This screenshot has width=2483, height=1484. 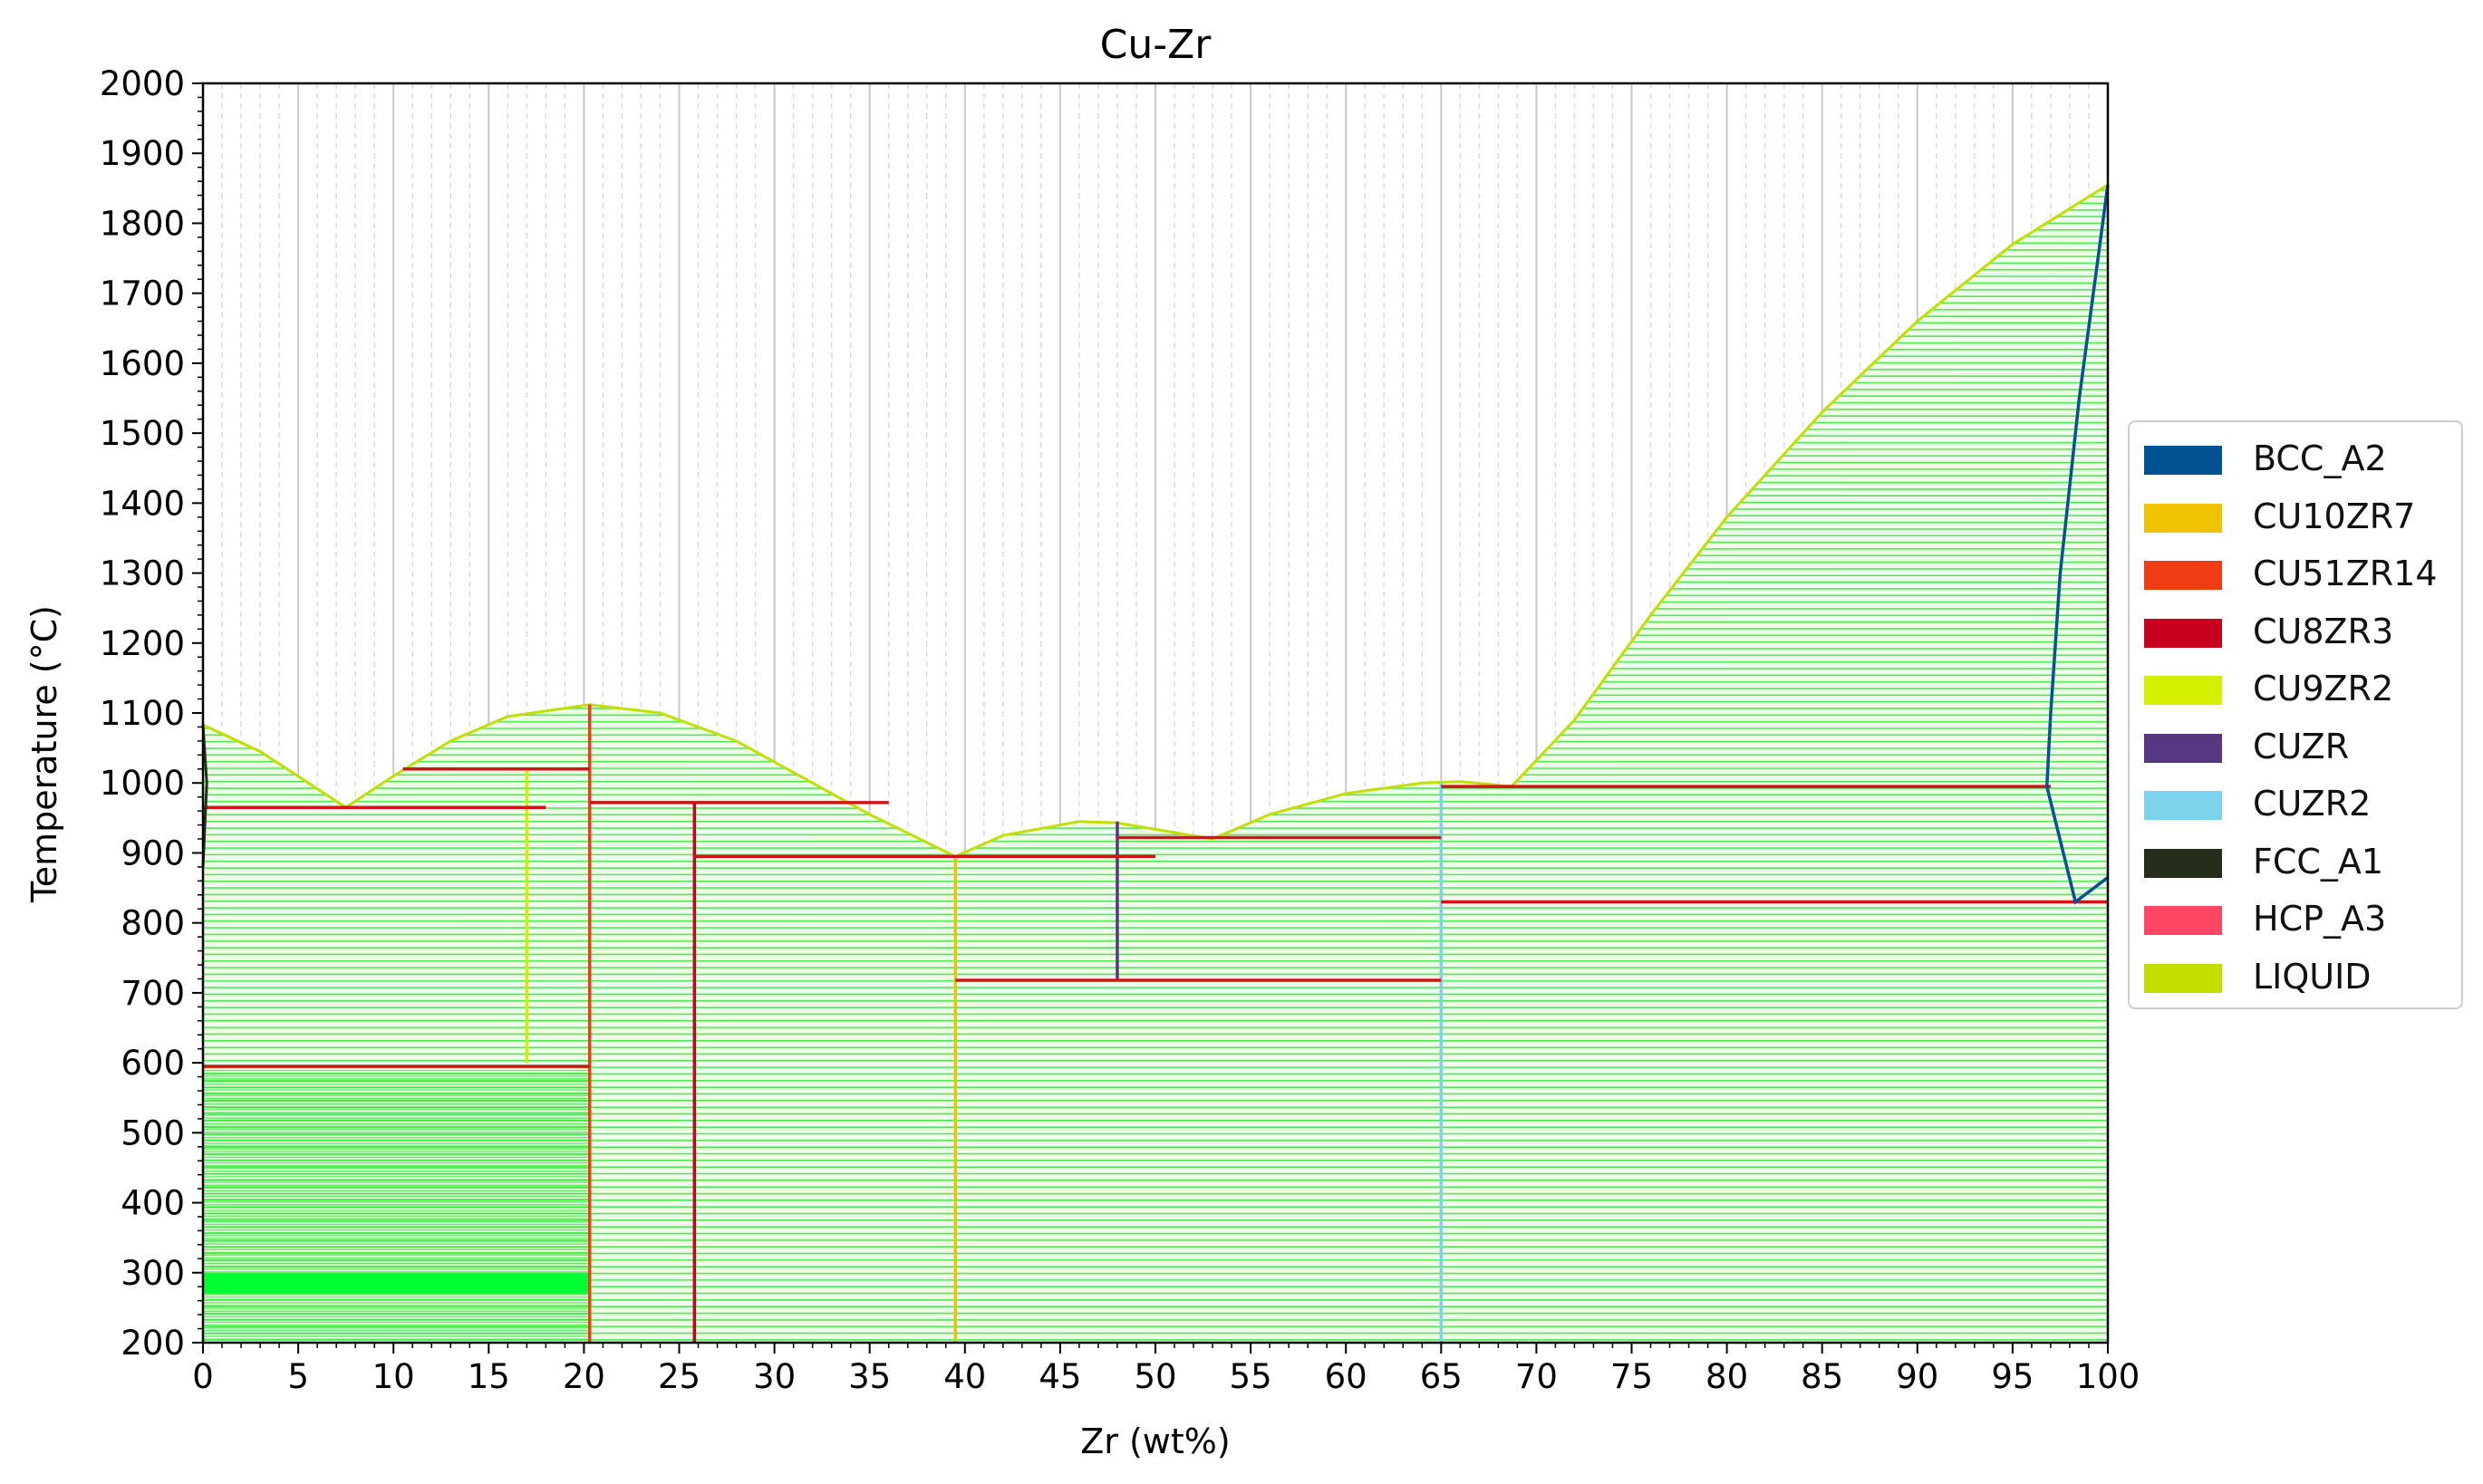 What do you see at coordinates (1060, 1377) in the screenshot?
I see `x-tick-label: 45` at bounding box center [1060, 1377].